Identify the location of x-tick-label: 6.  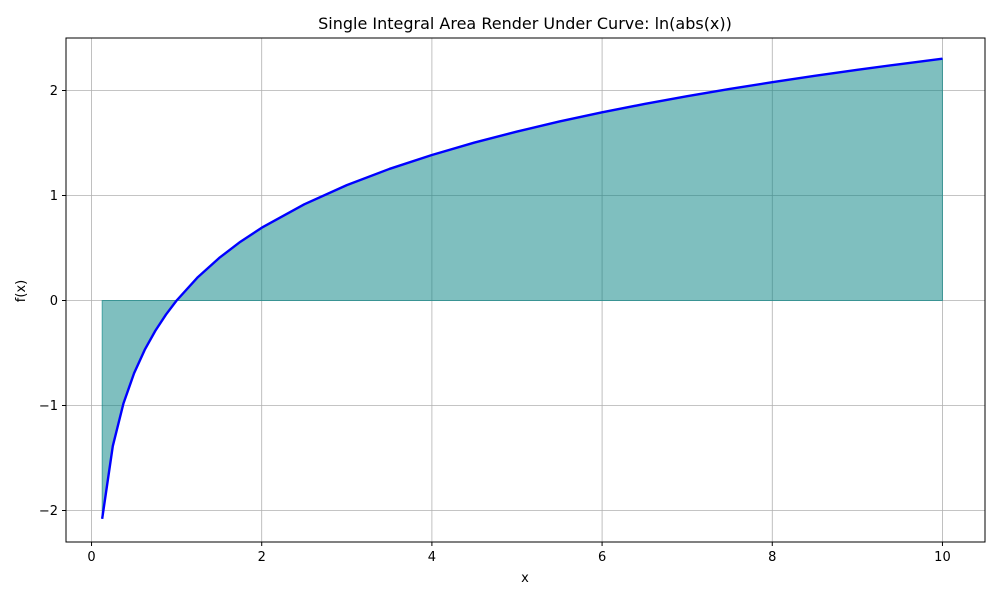
(602, 557).